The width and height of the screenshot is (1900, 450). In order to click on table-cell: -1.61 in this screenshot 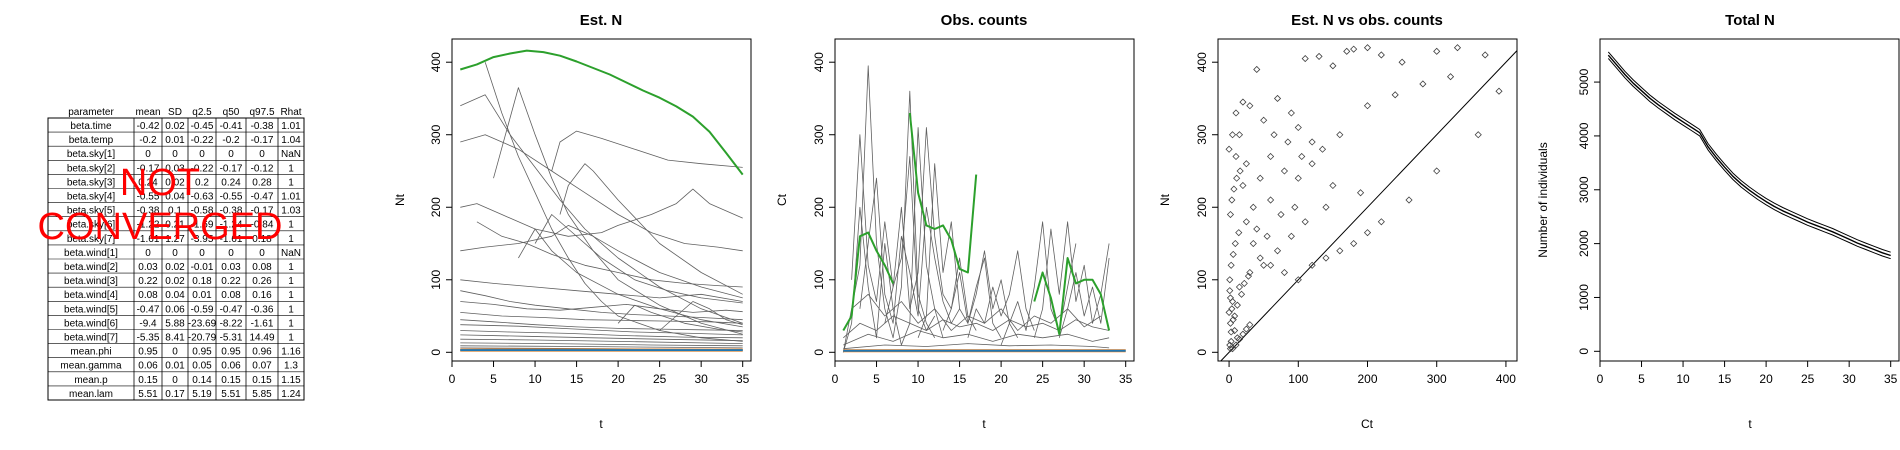, I will do `click(262, 323)`.